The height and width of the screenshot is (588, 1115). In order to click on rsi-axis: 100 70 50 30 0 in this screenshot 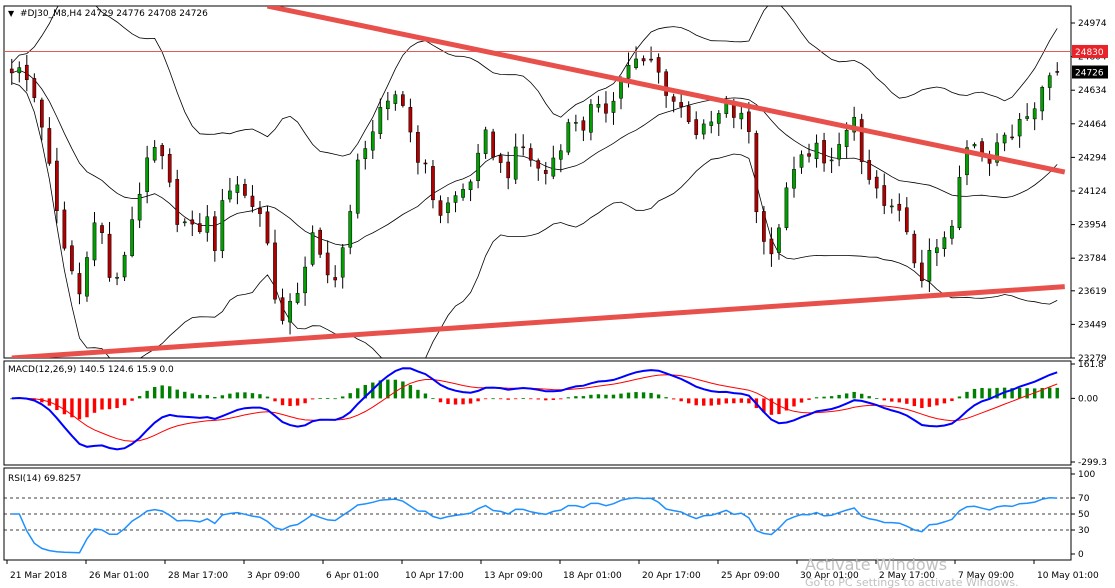, I will do `click(1083, 515)`.